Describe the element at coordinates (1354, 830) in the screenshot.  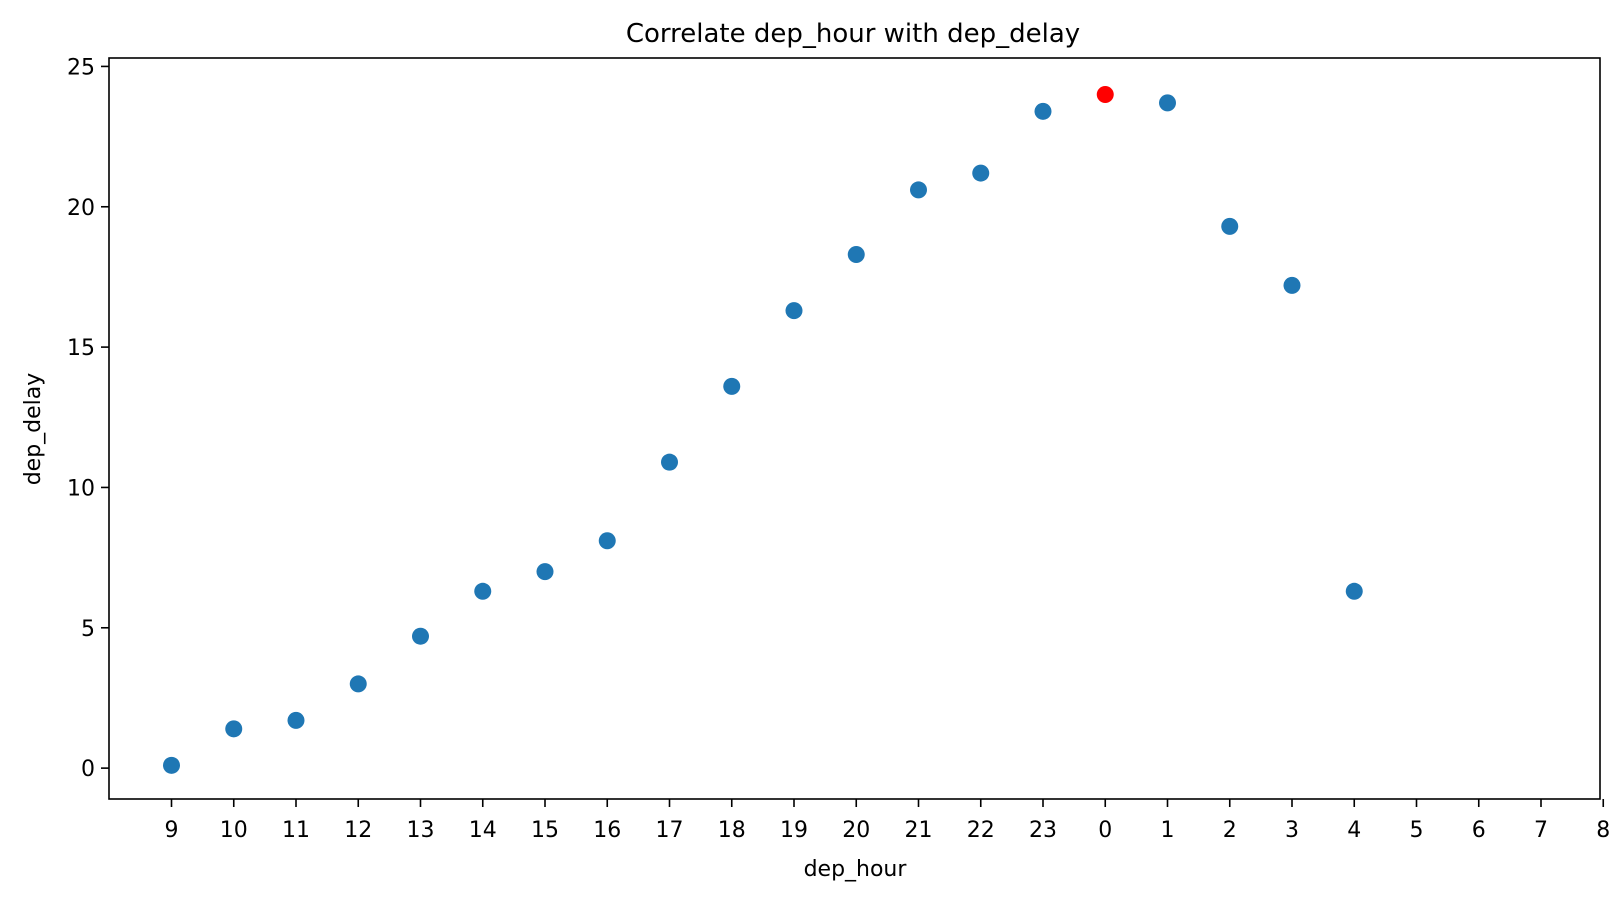
I see `x-tick-label: 4` at that location.